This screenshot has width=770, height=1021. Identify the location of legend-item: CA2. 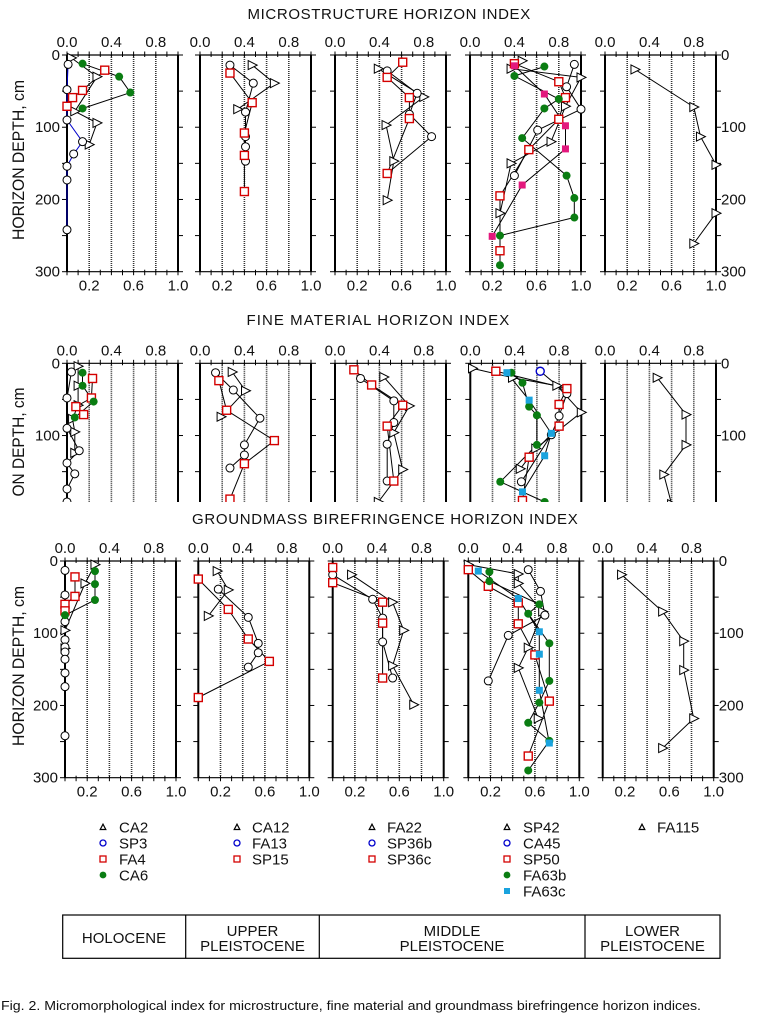
(123, 828).